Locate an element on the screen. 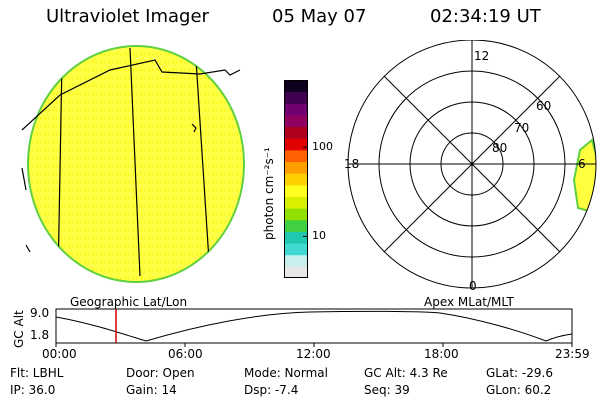  mlt-label-12: 12 is located at coordinates (481, 56).